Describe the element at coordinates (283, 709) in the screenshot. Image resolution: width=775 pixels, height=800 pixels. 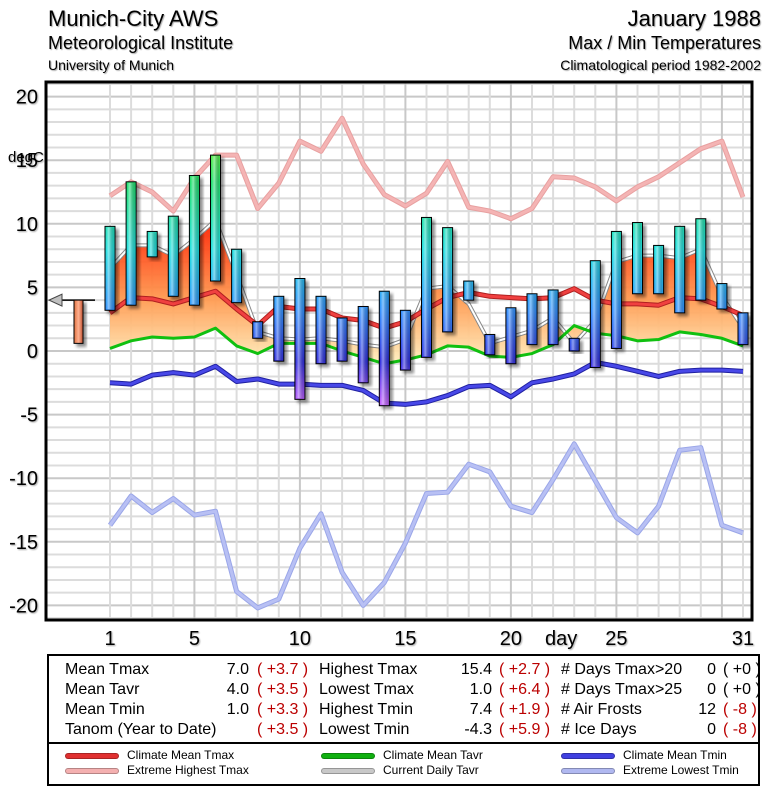
I see `stat-anomaly: ( +3.3 )` at that location.